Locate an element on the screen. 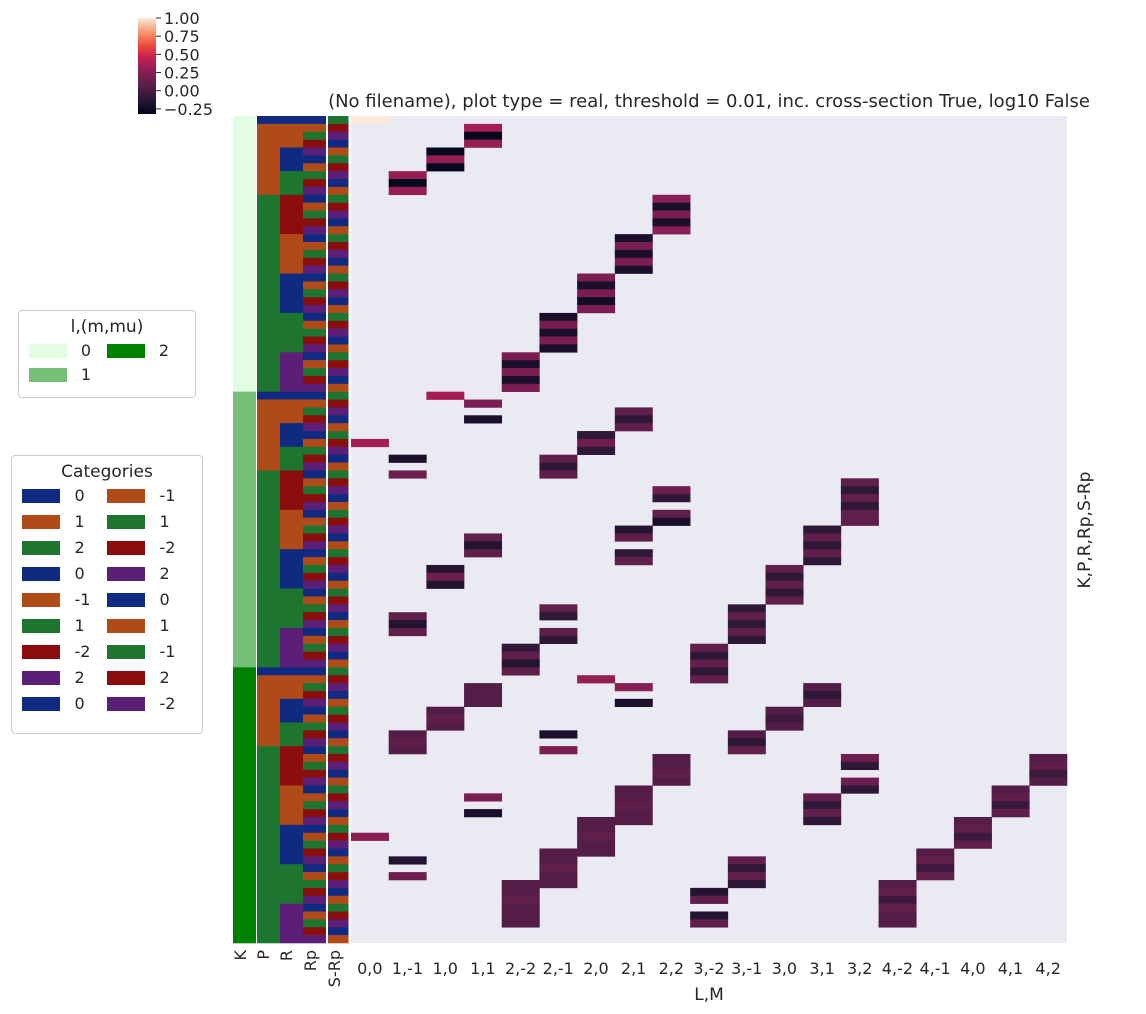  colorbar-ticks: 1.000.750.500.250.00−0.25 is located at coordinates (184, 64).